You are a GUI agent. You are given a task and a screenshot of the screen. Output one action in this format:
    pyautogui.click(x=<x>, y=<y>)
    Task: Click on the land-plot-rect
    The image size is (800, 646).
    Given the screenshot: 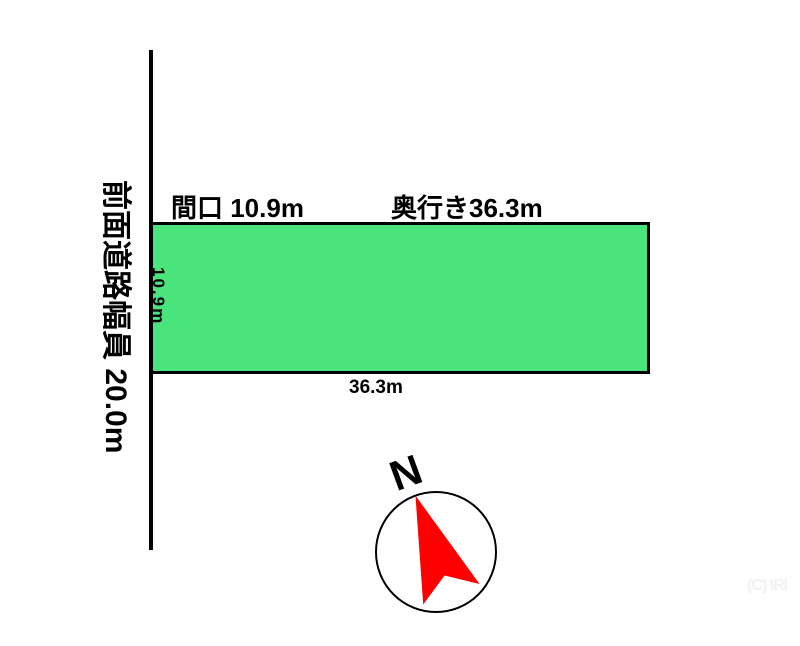 What is the action you would take?
    pyautogui.click(x=401, y=298)
    